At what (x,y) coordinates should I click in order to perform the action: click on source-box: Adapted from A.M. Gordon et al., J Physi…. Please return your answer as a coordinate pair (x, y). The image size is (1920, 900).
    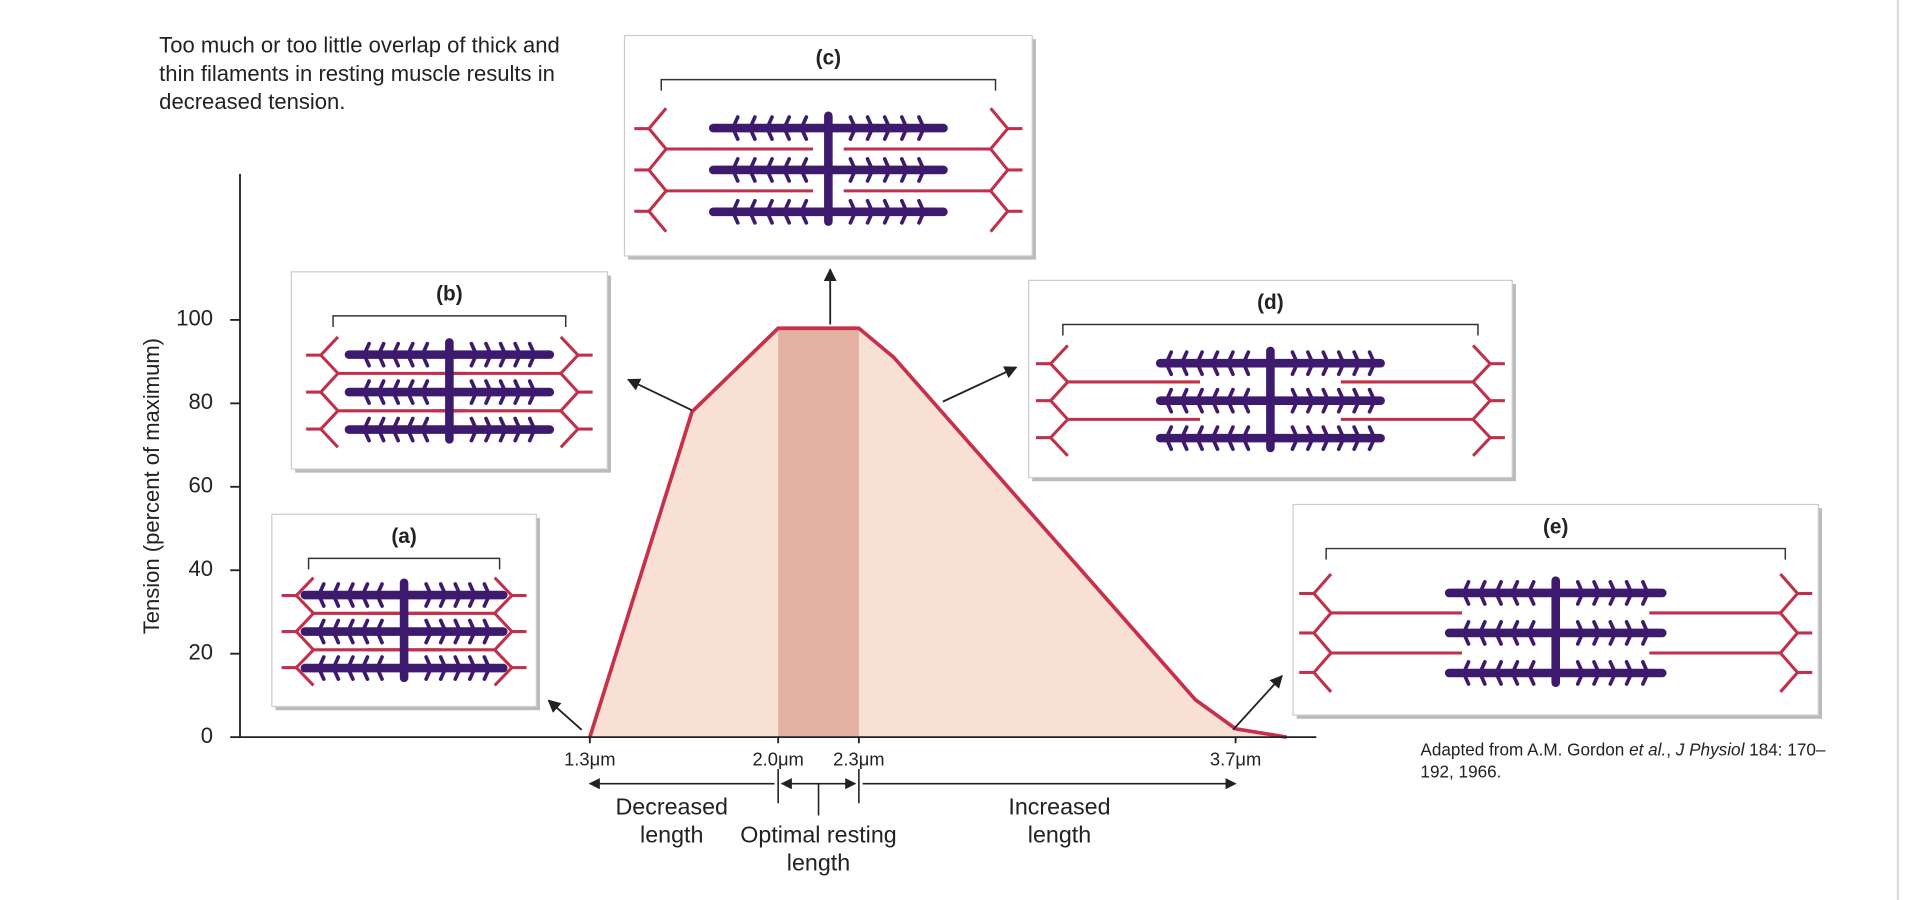
    Looking at the image, I should click on (1622, 761).